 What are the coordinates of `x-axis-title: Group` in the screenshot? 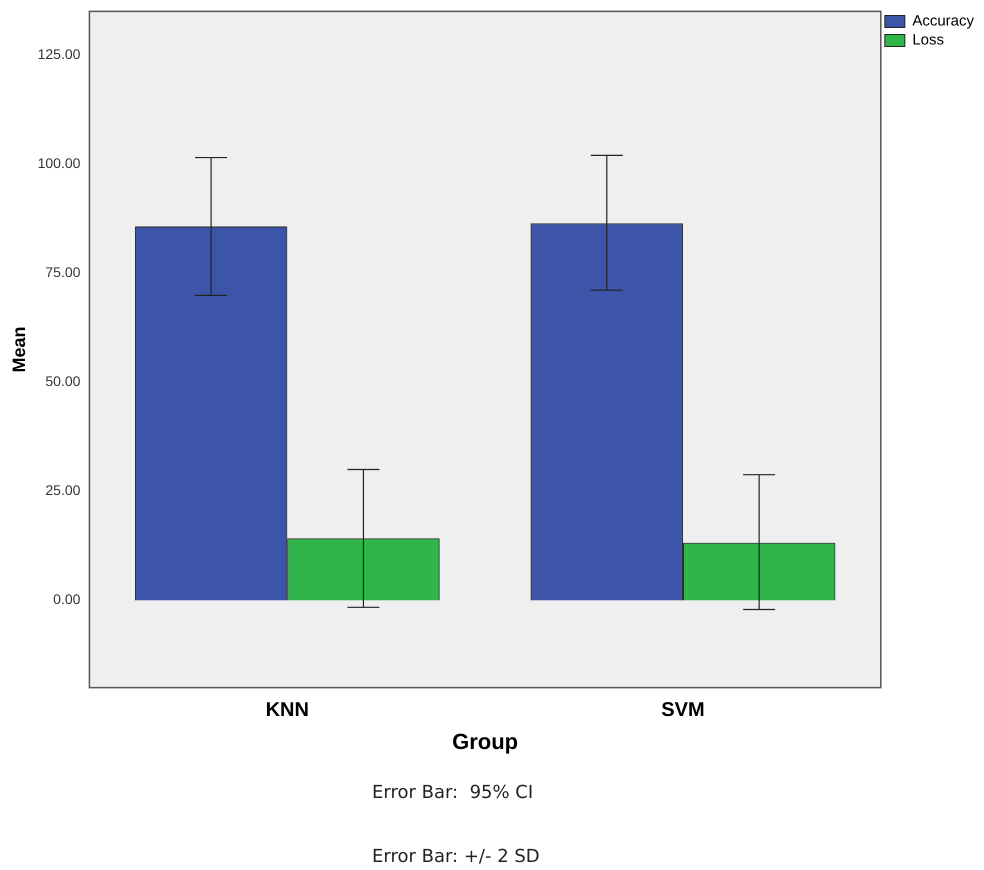 It's located at (485, 741).